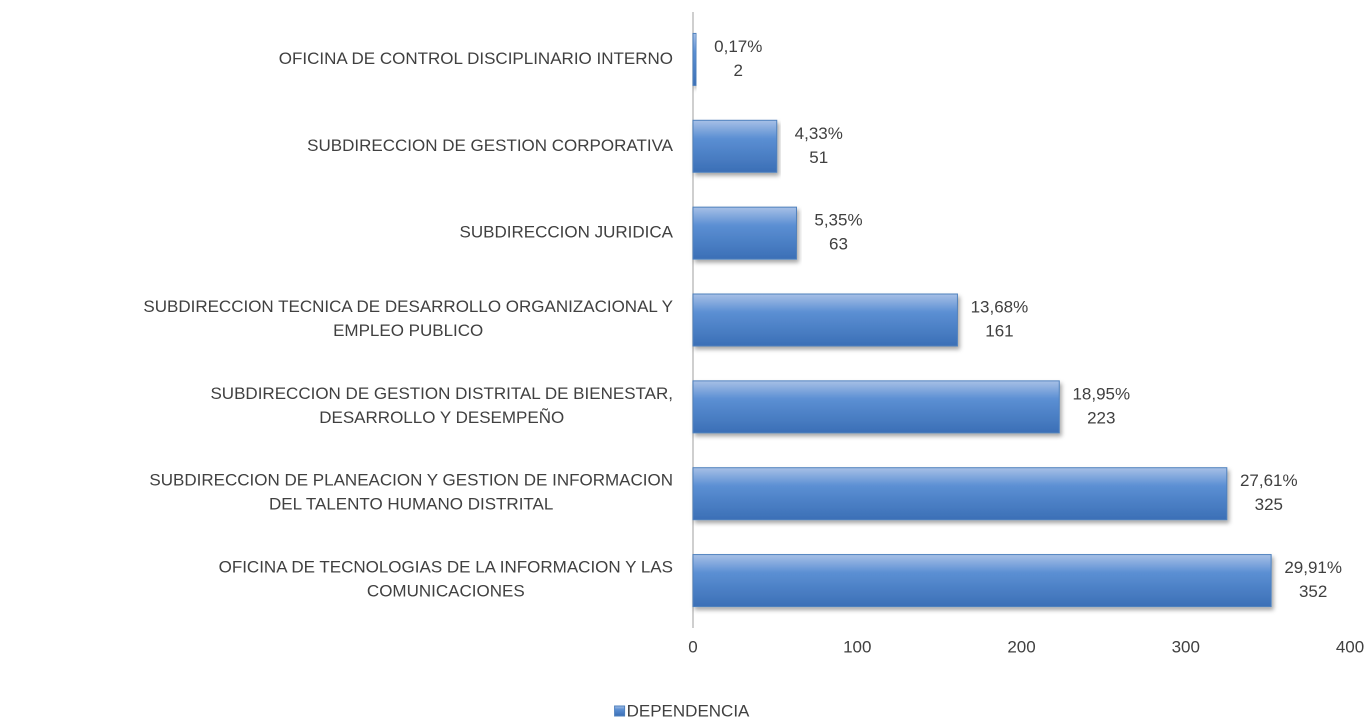  What do you see at coordinates (1101, 393) in the screenshot?
I see `percent-label: 18,95%` at bounding box center [1101, 393].